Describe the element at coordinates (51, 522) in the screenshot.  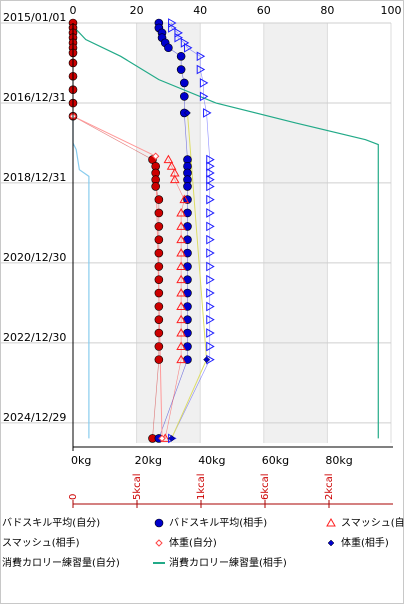
I see `legend-label: バドスキル平均(自分)` at that location.